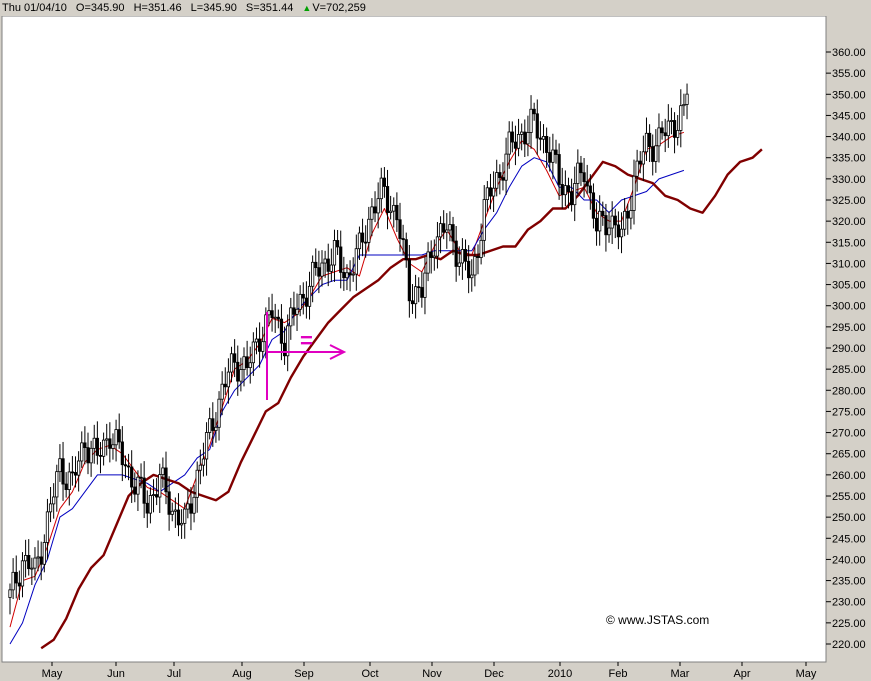 The height and width of the screenshot is (681, 871). Describe the element at coordinates (849, 455) in the screenshot. I see `y-tick-label: 265.00` at that location.